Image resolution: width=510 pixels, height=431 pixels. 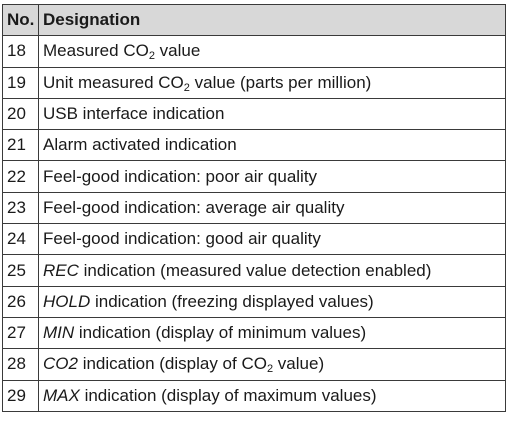 What do you see at coordinates (61, 395) in the screenshot?
I see `designation-keyword: MAX` at bounding box center [61, 395].